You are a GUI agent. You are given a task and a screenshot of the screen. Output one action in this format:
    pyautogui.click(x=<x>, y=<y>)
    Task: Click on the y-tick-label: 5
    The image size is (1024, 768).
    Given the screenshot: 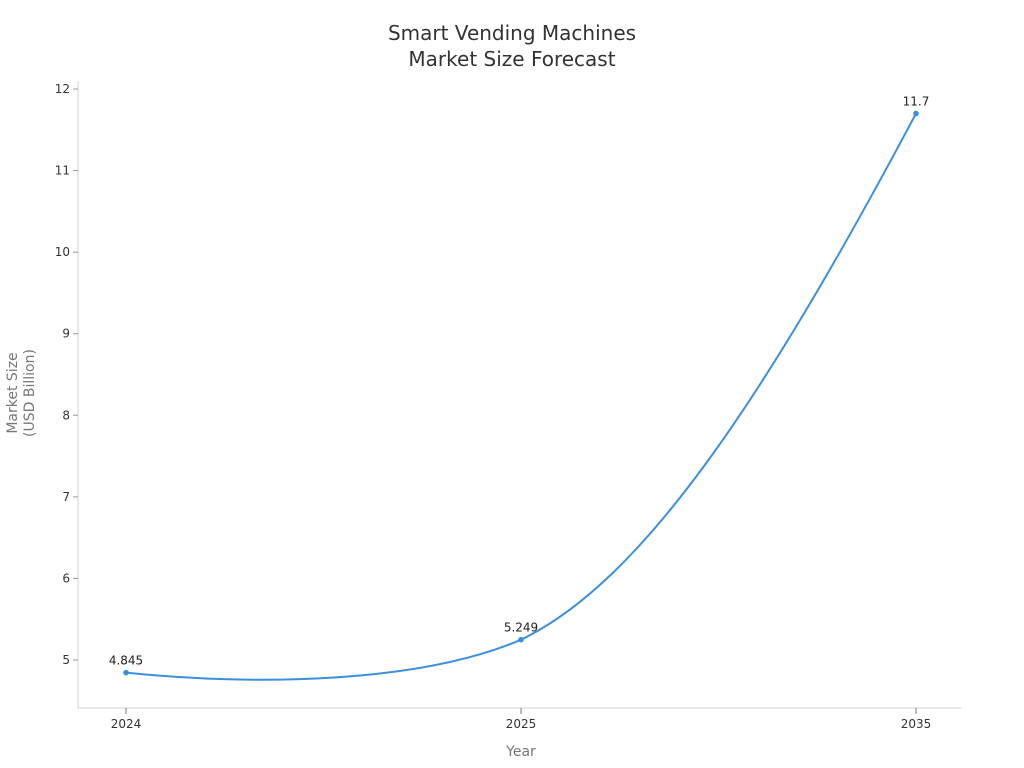 What is the action you would take?
    pyautogui.click(x=66, y=660)
    